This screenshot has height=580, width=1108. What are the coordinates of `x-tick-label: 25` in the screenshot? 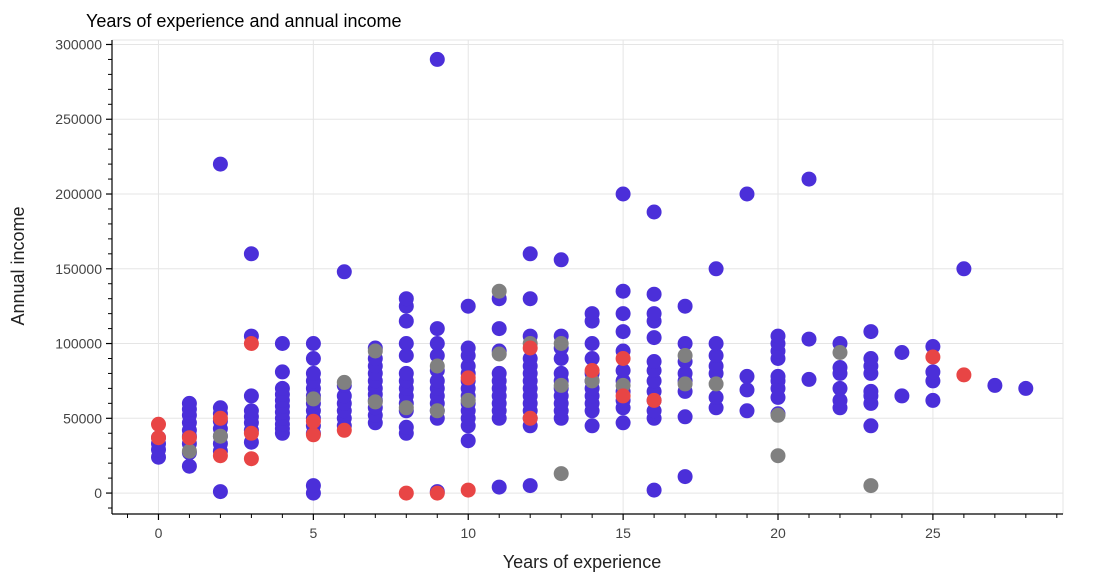 It's located at (933, 533).